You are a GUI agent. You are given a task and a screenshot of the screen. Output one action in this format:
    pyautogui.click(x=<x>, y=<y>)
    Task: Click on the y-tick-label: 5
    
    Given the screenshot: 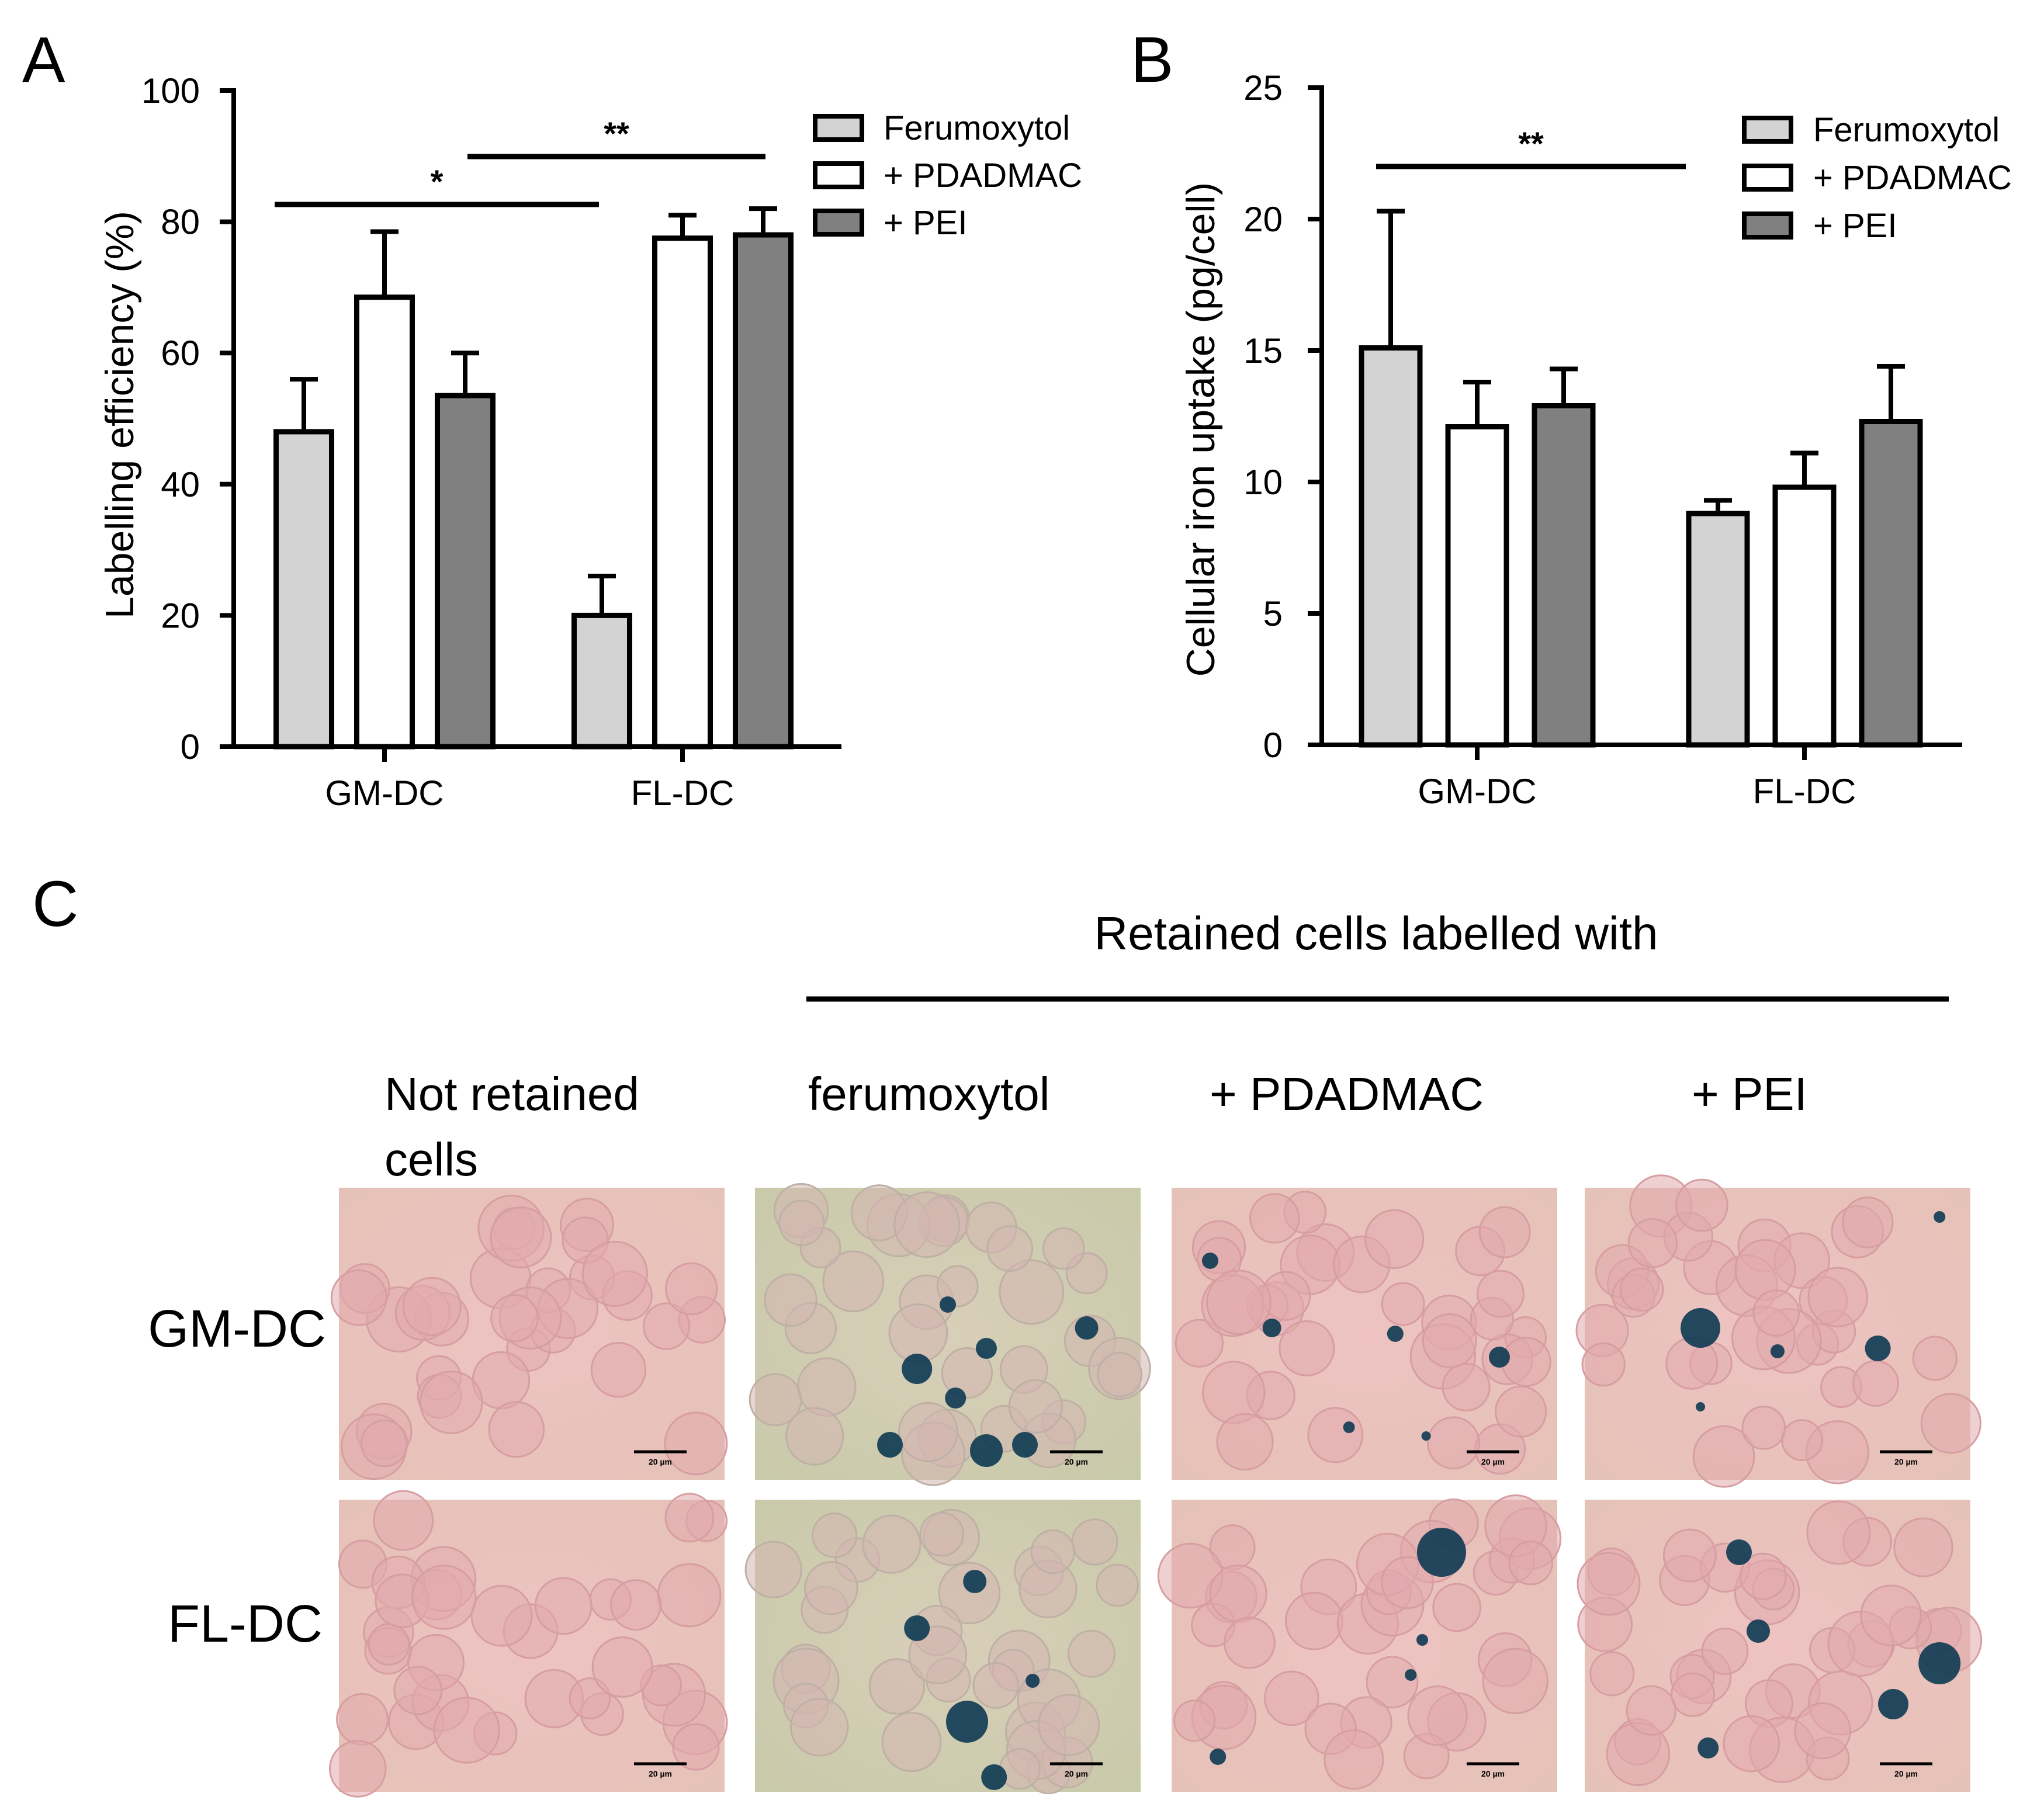 What is the action you would take?
    pyautogui.click(x=1273, y=613)
    